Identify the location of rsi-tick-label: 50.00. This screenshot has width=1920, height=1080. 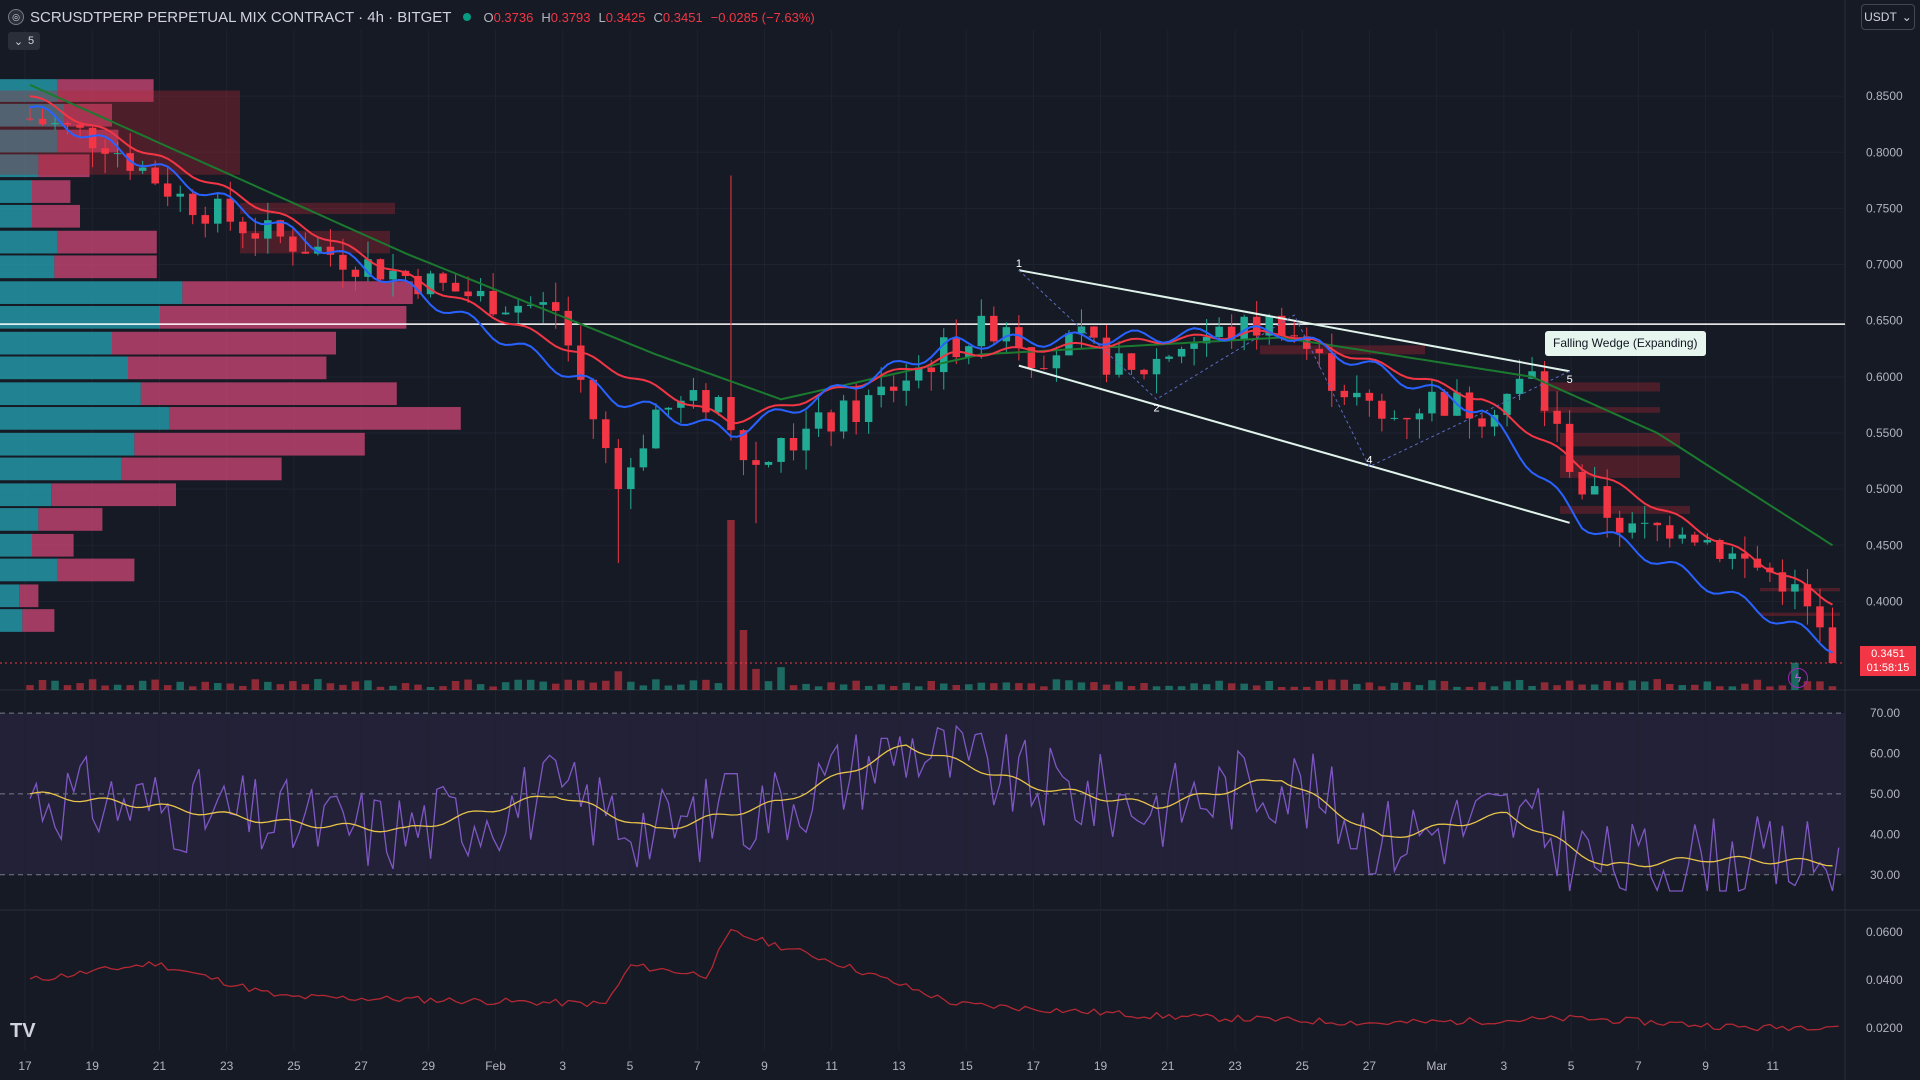
(1885, 794).